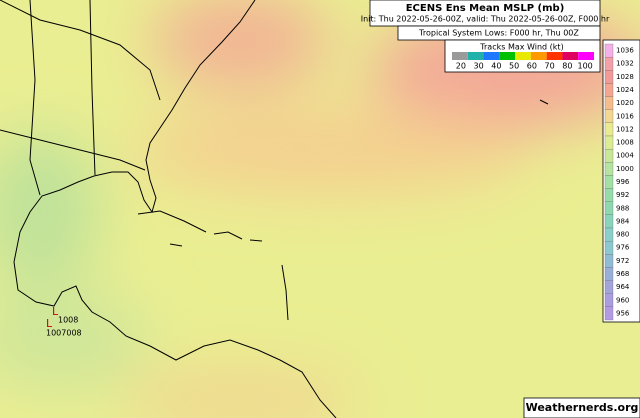 The width and height of the screenshot is (640, 418). What do you see at coordinates (64, 333) in the screenshot?
I see `low-label: 1007008` at bounding box center [64, 333].